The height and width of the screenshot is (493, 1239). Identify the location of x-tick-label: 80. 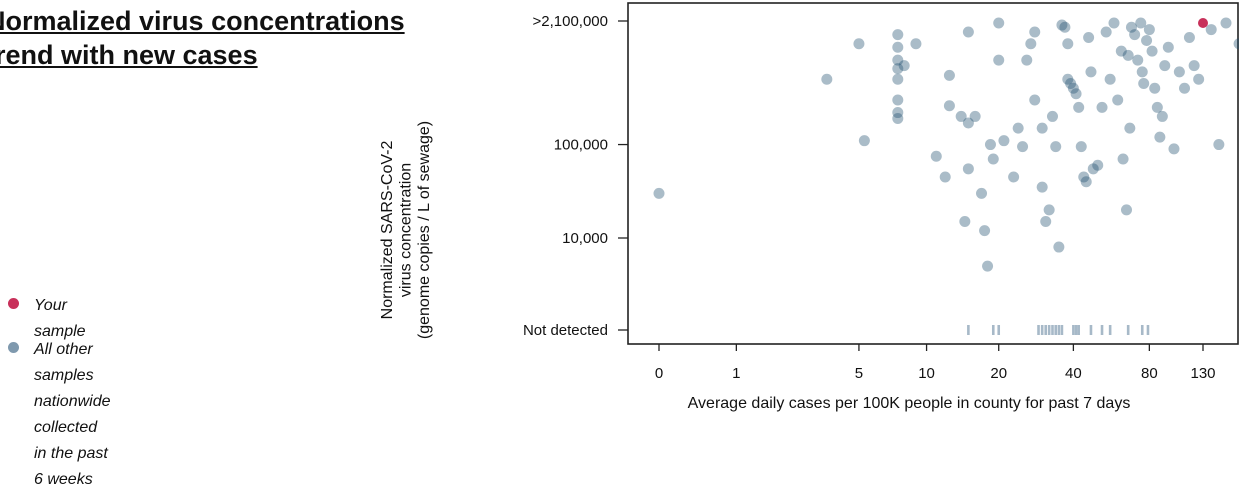
(1149, 373).